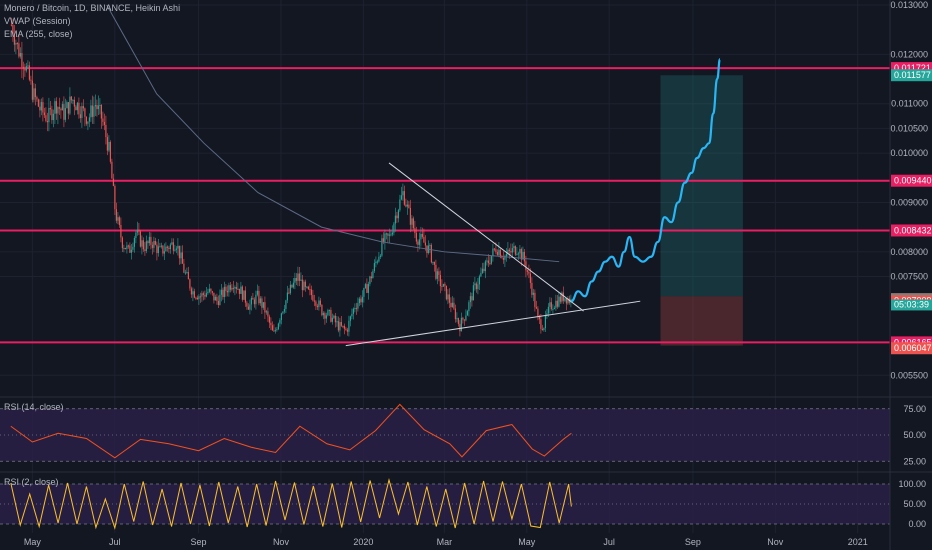  I want to click on rsi14-panel, so click(466, 429).